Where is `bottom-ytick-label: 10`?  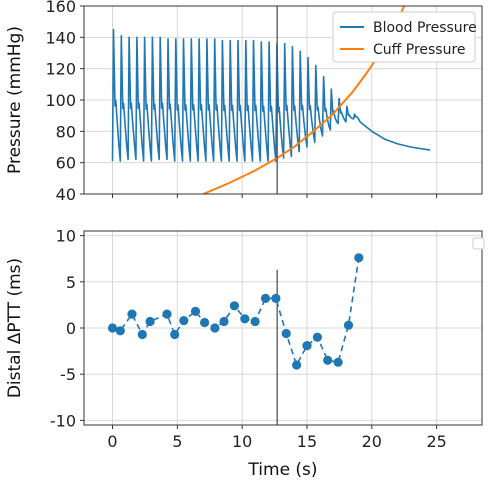
bottom-ytick-label: 10 is located at coordinates (66, 236).